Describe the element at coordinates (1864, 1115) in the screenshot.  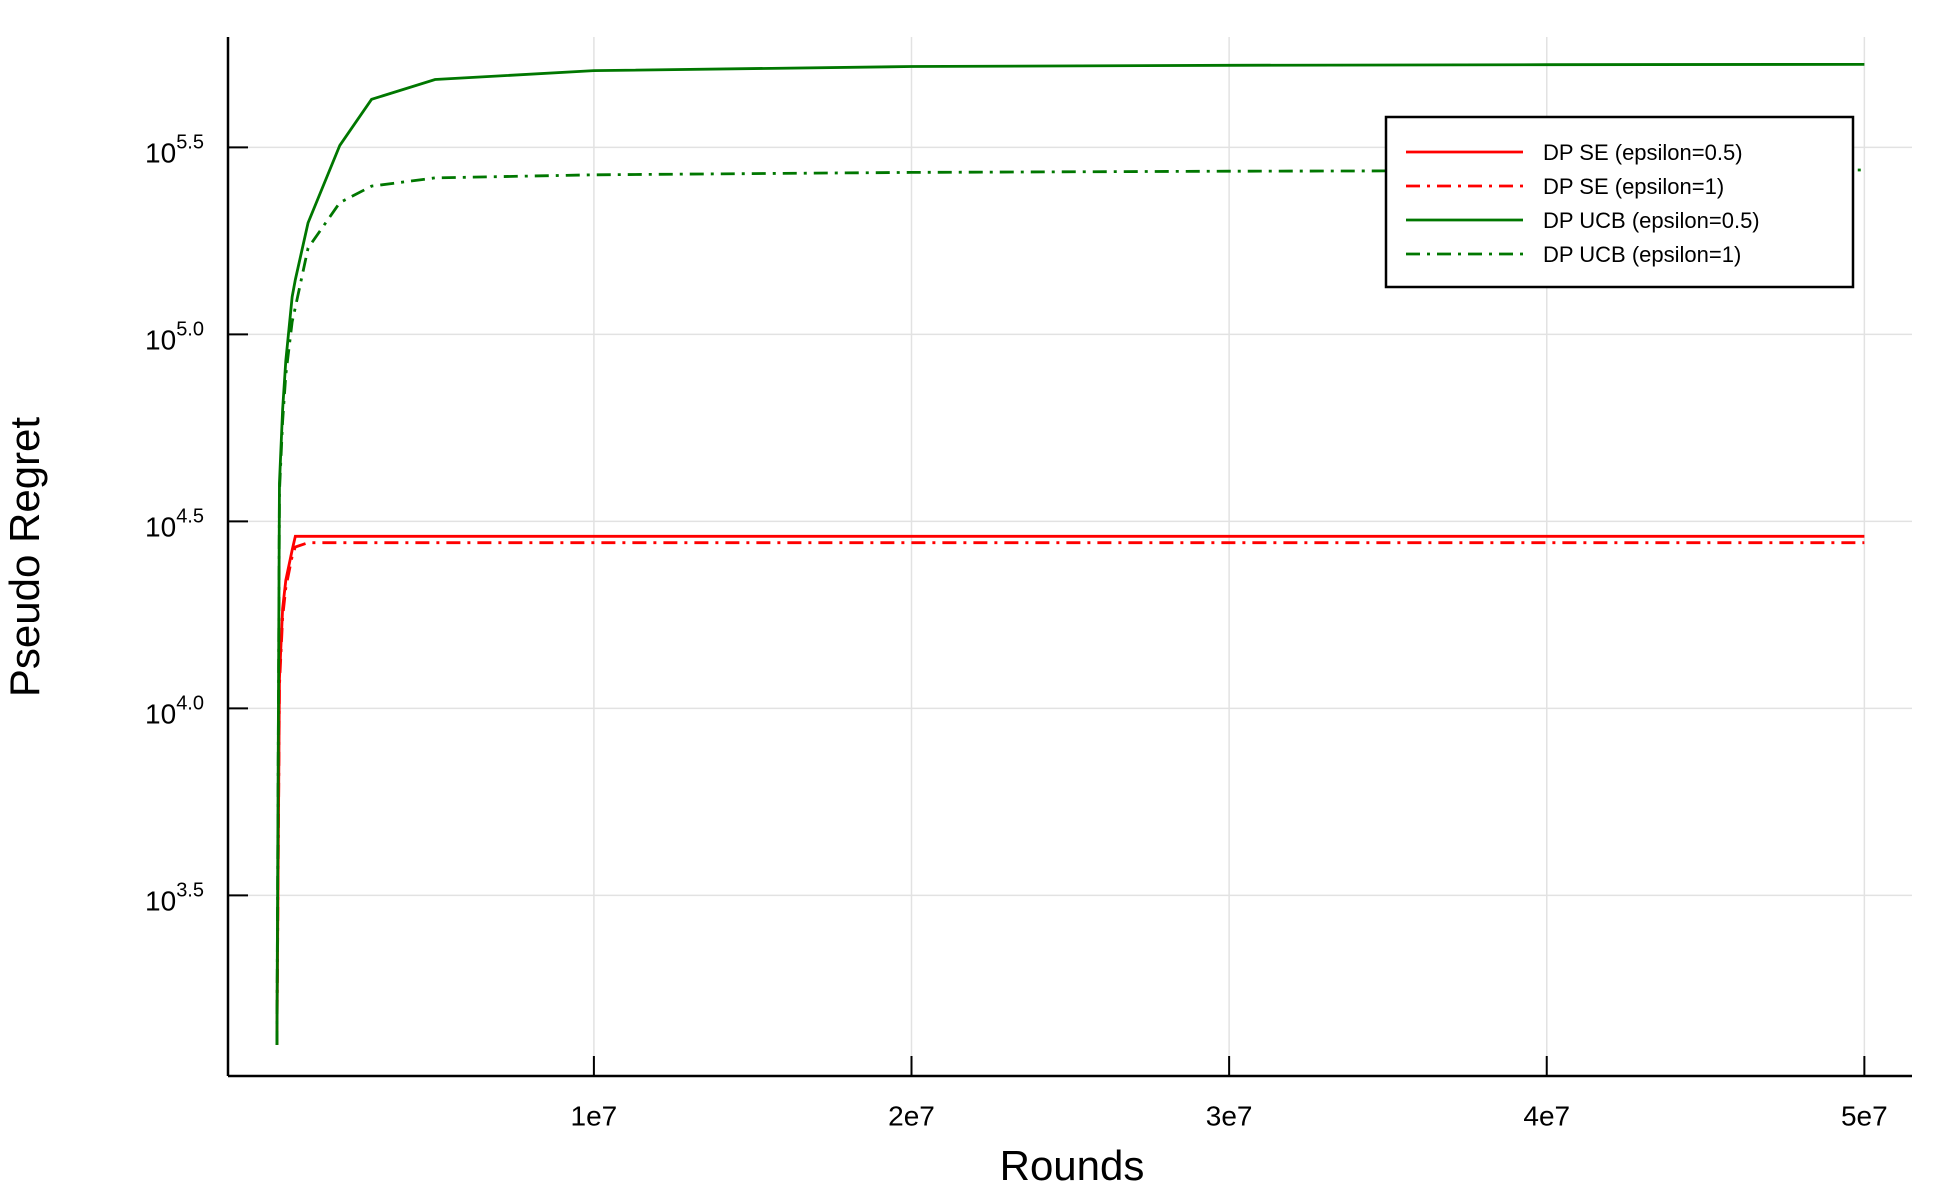
I see `x-tick-label: 5e7` at that location.